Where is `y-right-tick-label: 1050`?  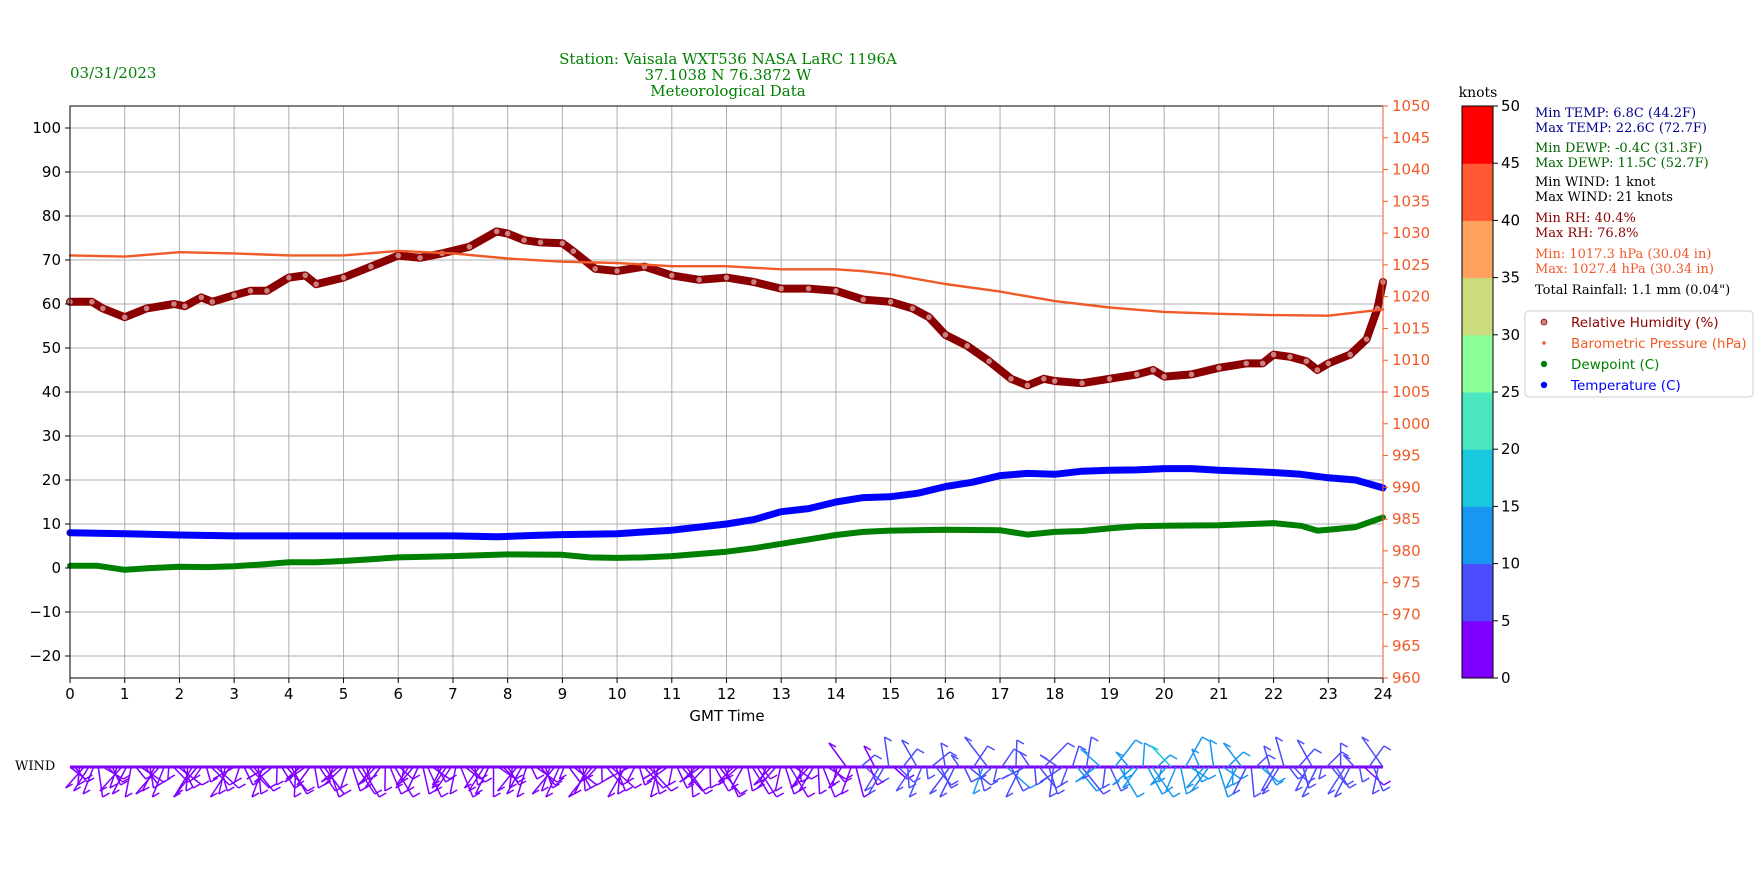 y-right-tick-label: 1050 is located at coordinates (1411, 106).